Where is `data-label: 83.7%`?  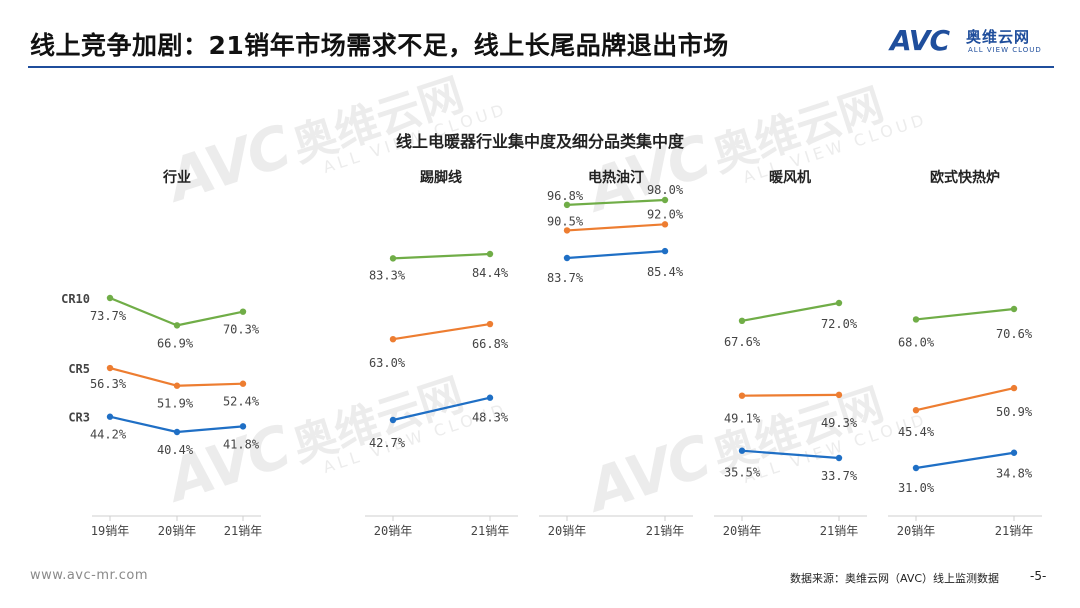 data-label: 83.7% is located at coordinates (565, 278).